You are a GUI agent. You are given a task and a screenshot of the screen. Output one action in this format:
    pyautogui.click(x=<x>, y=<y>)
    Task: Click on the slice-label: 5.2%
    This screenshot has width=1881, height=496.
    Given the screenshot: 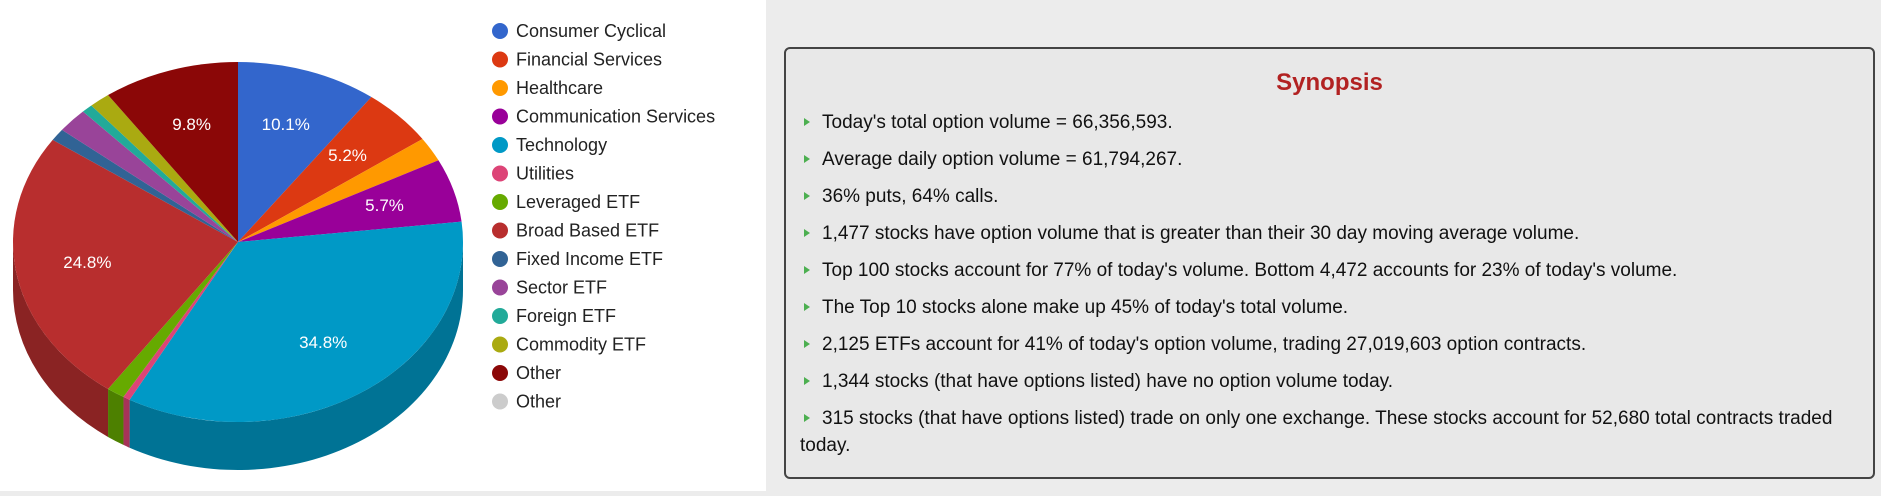 What is the action you would take?
    pyautogui.click(x=347, y=155)
    